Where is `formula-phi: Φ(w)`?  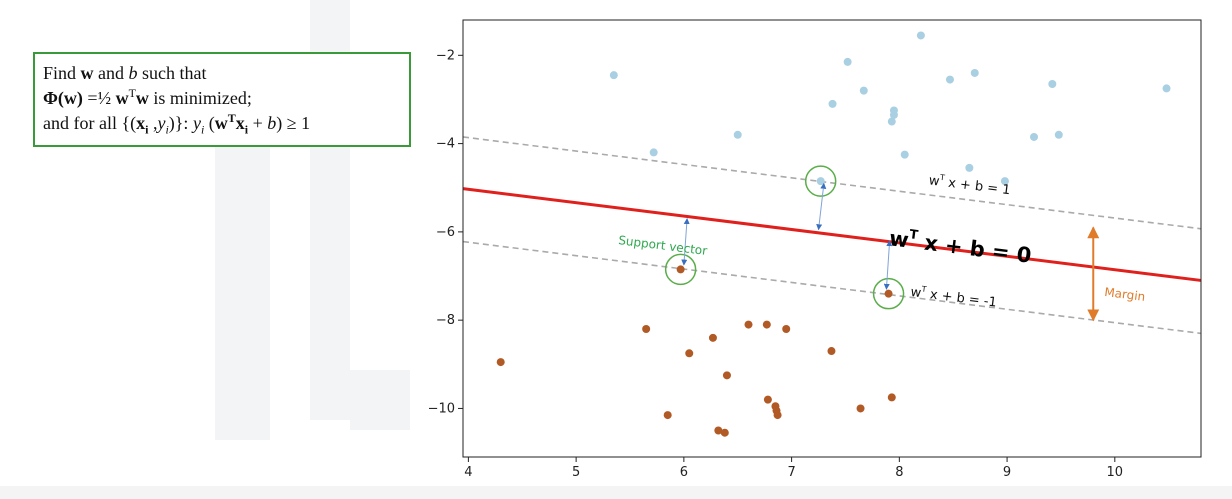
formula-phi: Φ(w) is located at coordinates (63, 98).